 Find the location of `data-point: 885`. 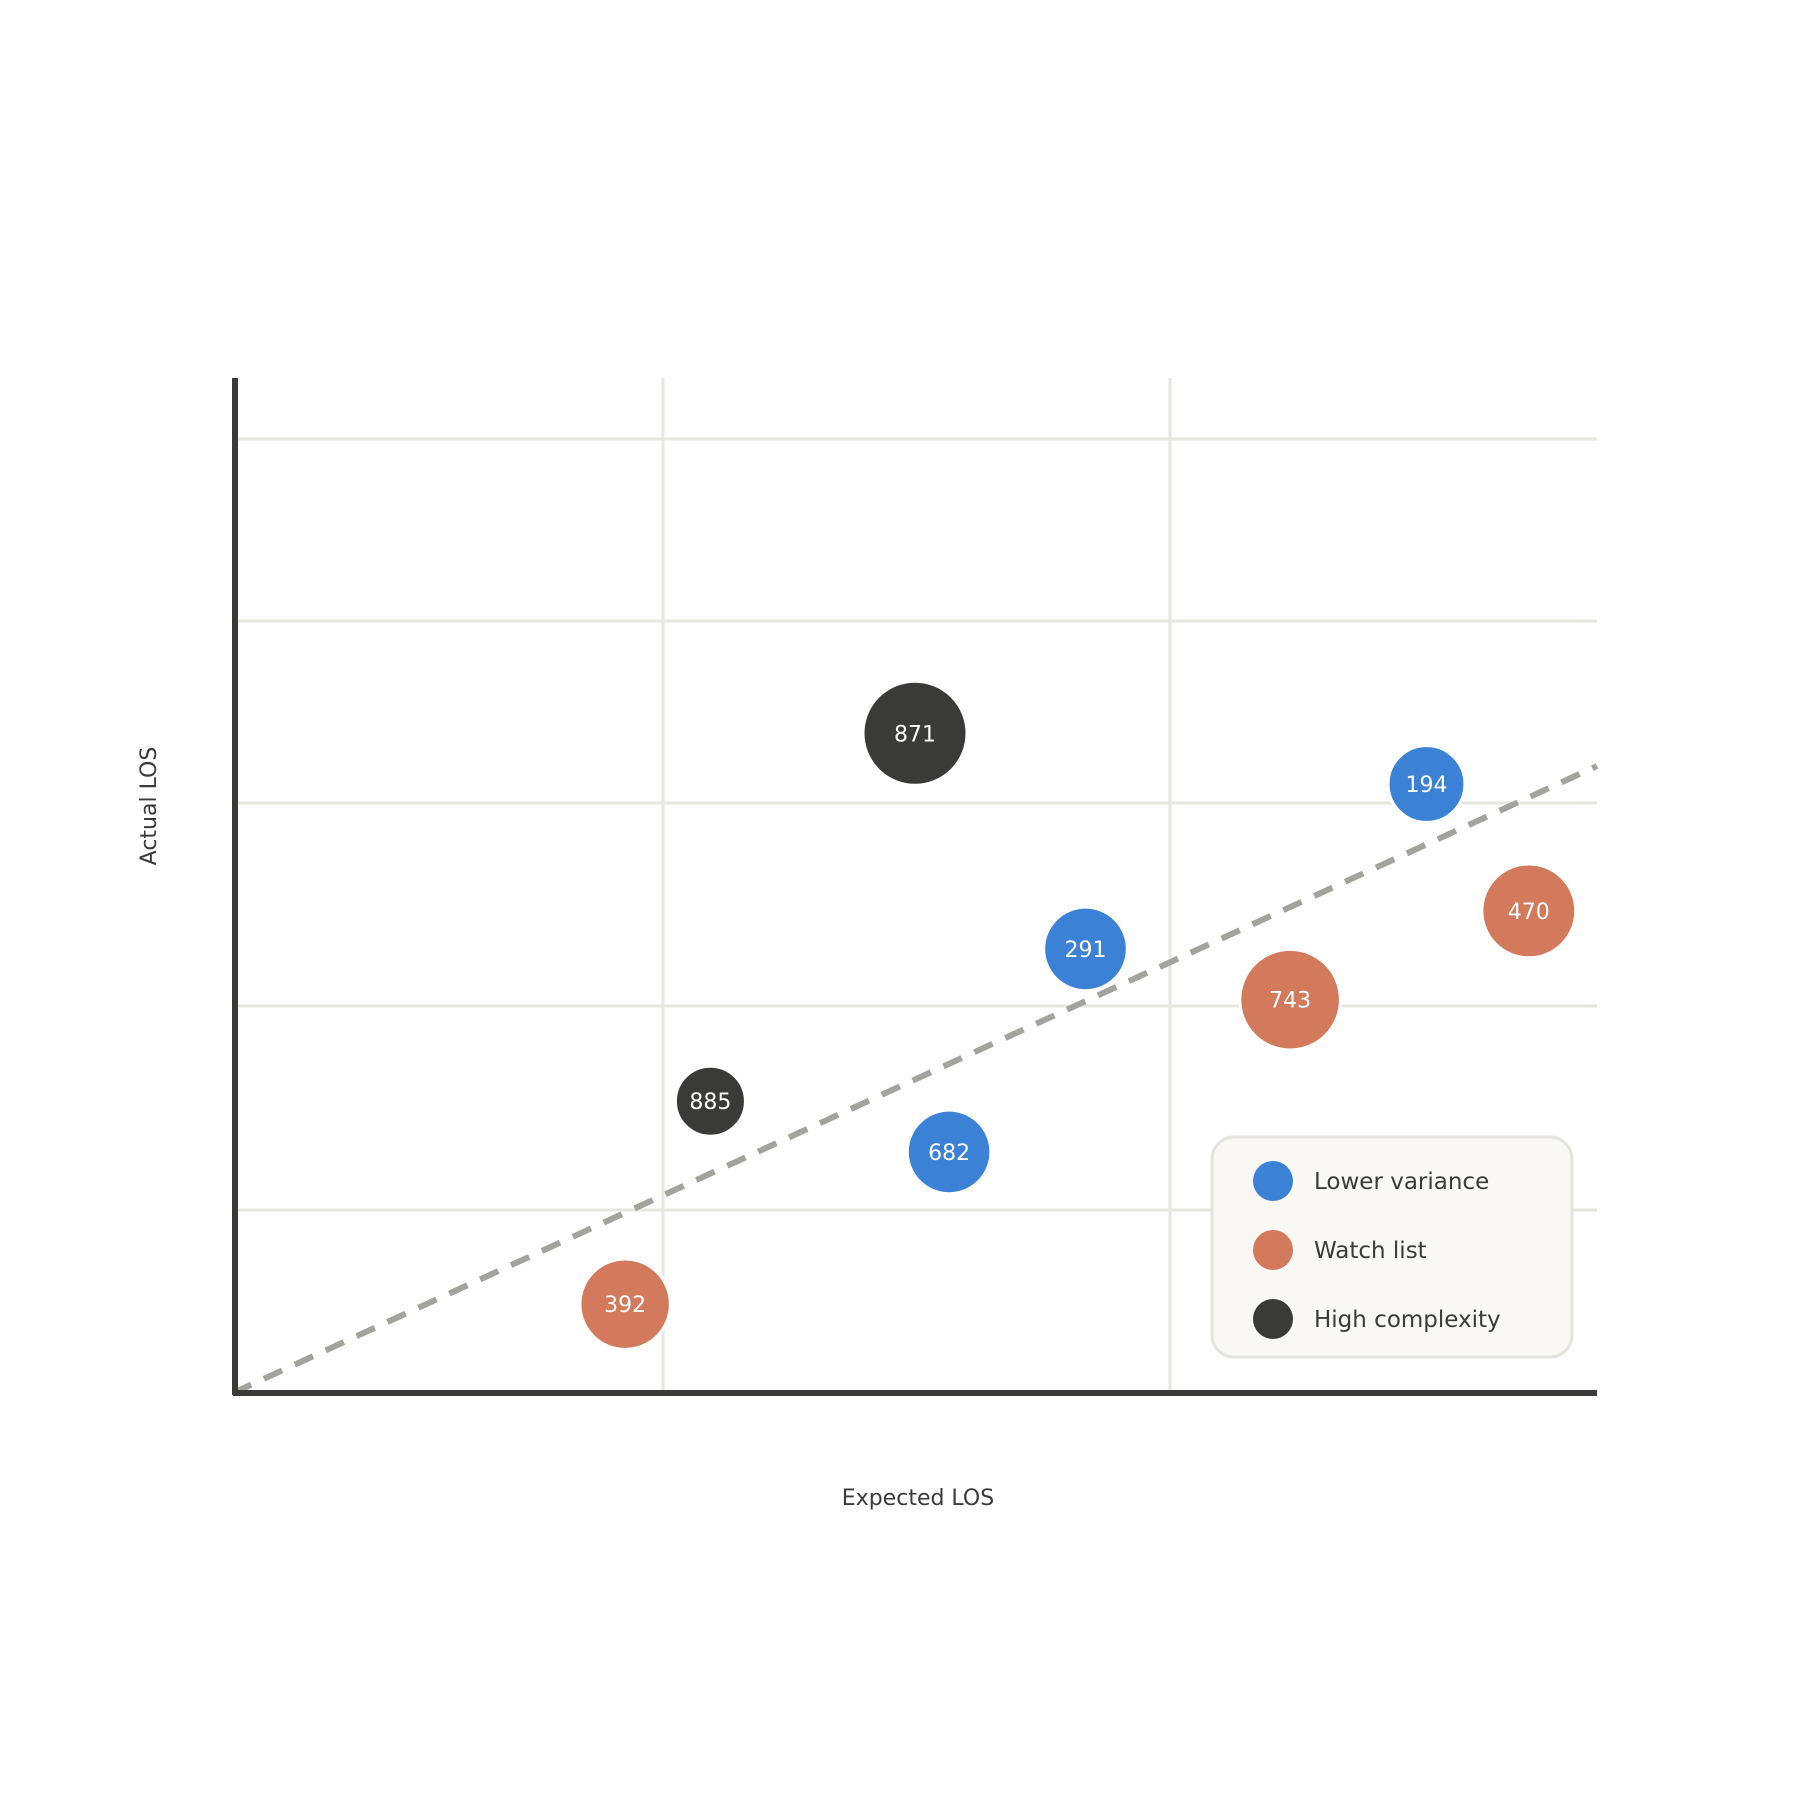

data-point: 885 is located at coordinates (710, 1101).